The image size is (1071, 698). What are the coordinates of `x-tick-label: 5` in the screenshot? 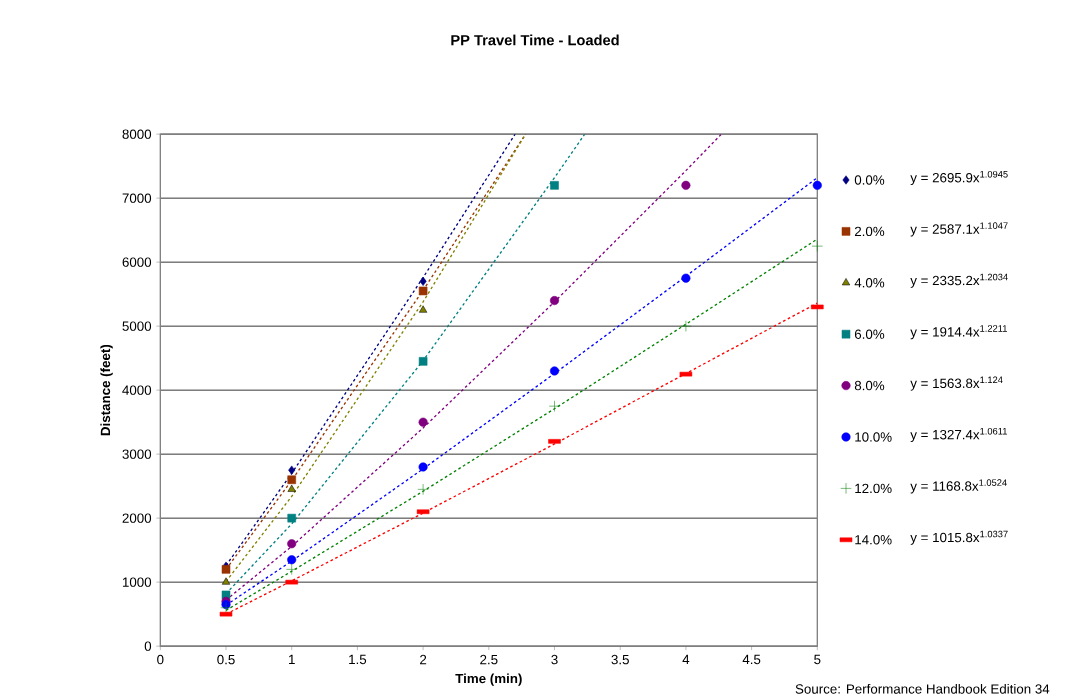 It's located at (817, 659).